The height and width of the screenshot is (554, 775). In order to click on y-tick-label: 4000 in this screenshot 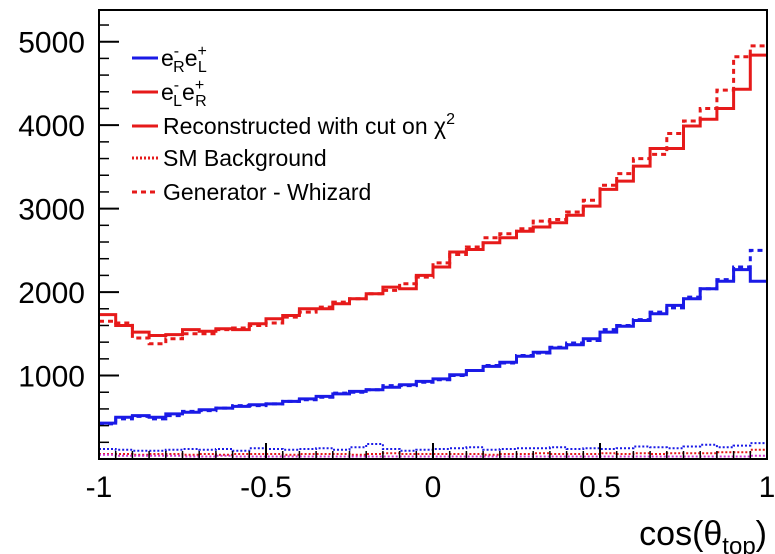, I will do `click(51, 126)`.